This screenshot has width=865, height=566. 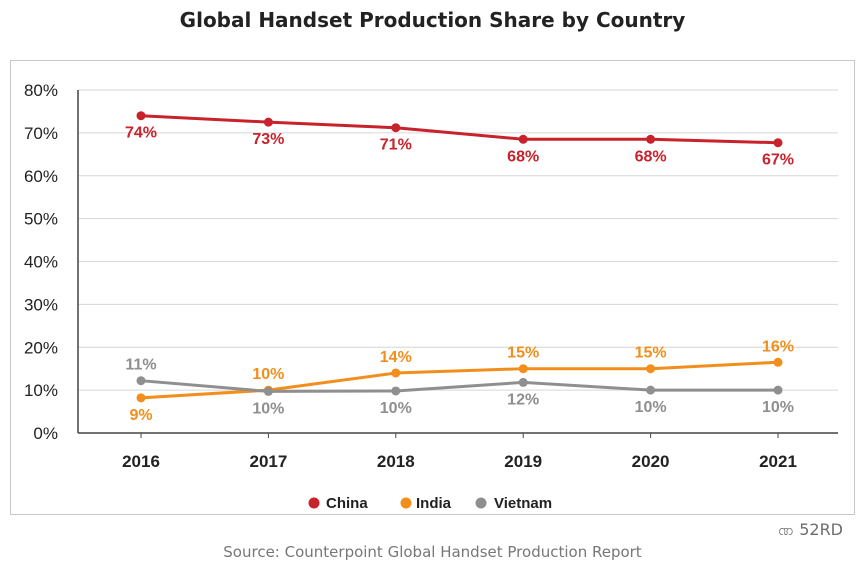 What do you see at coordinates (268, 374) in the screenshot?
I see `data-label-india: 10%` at bounding box center [268, 374].